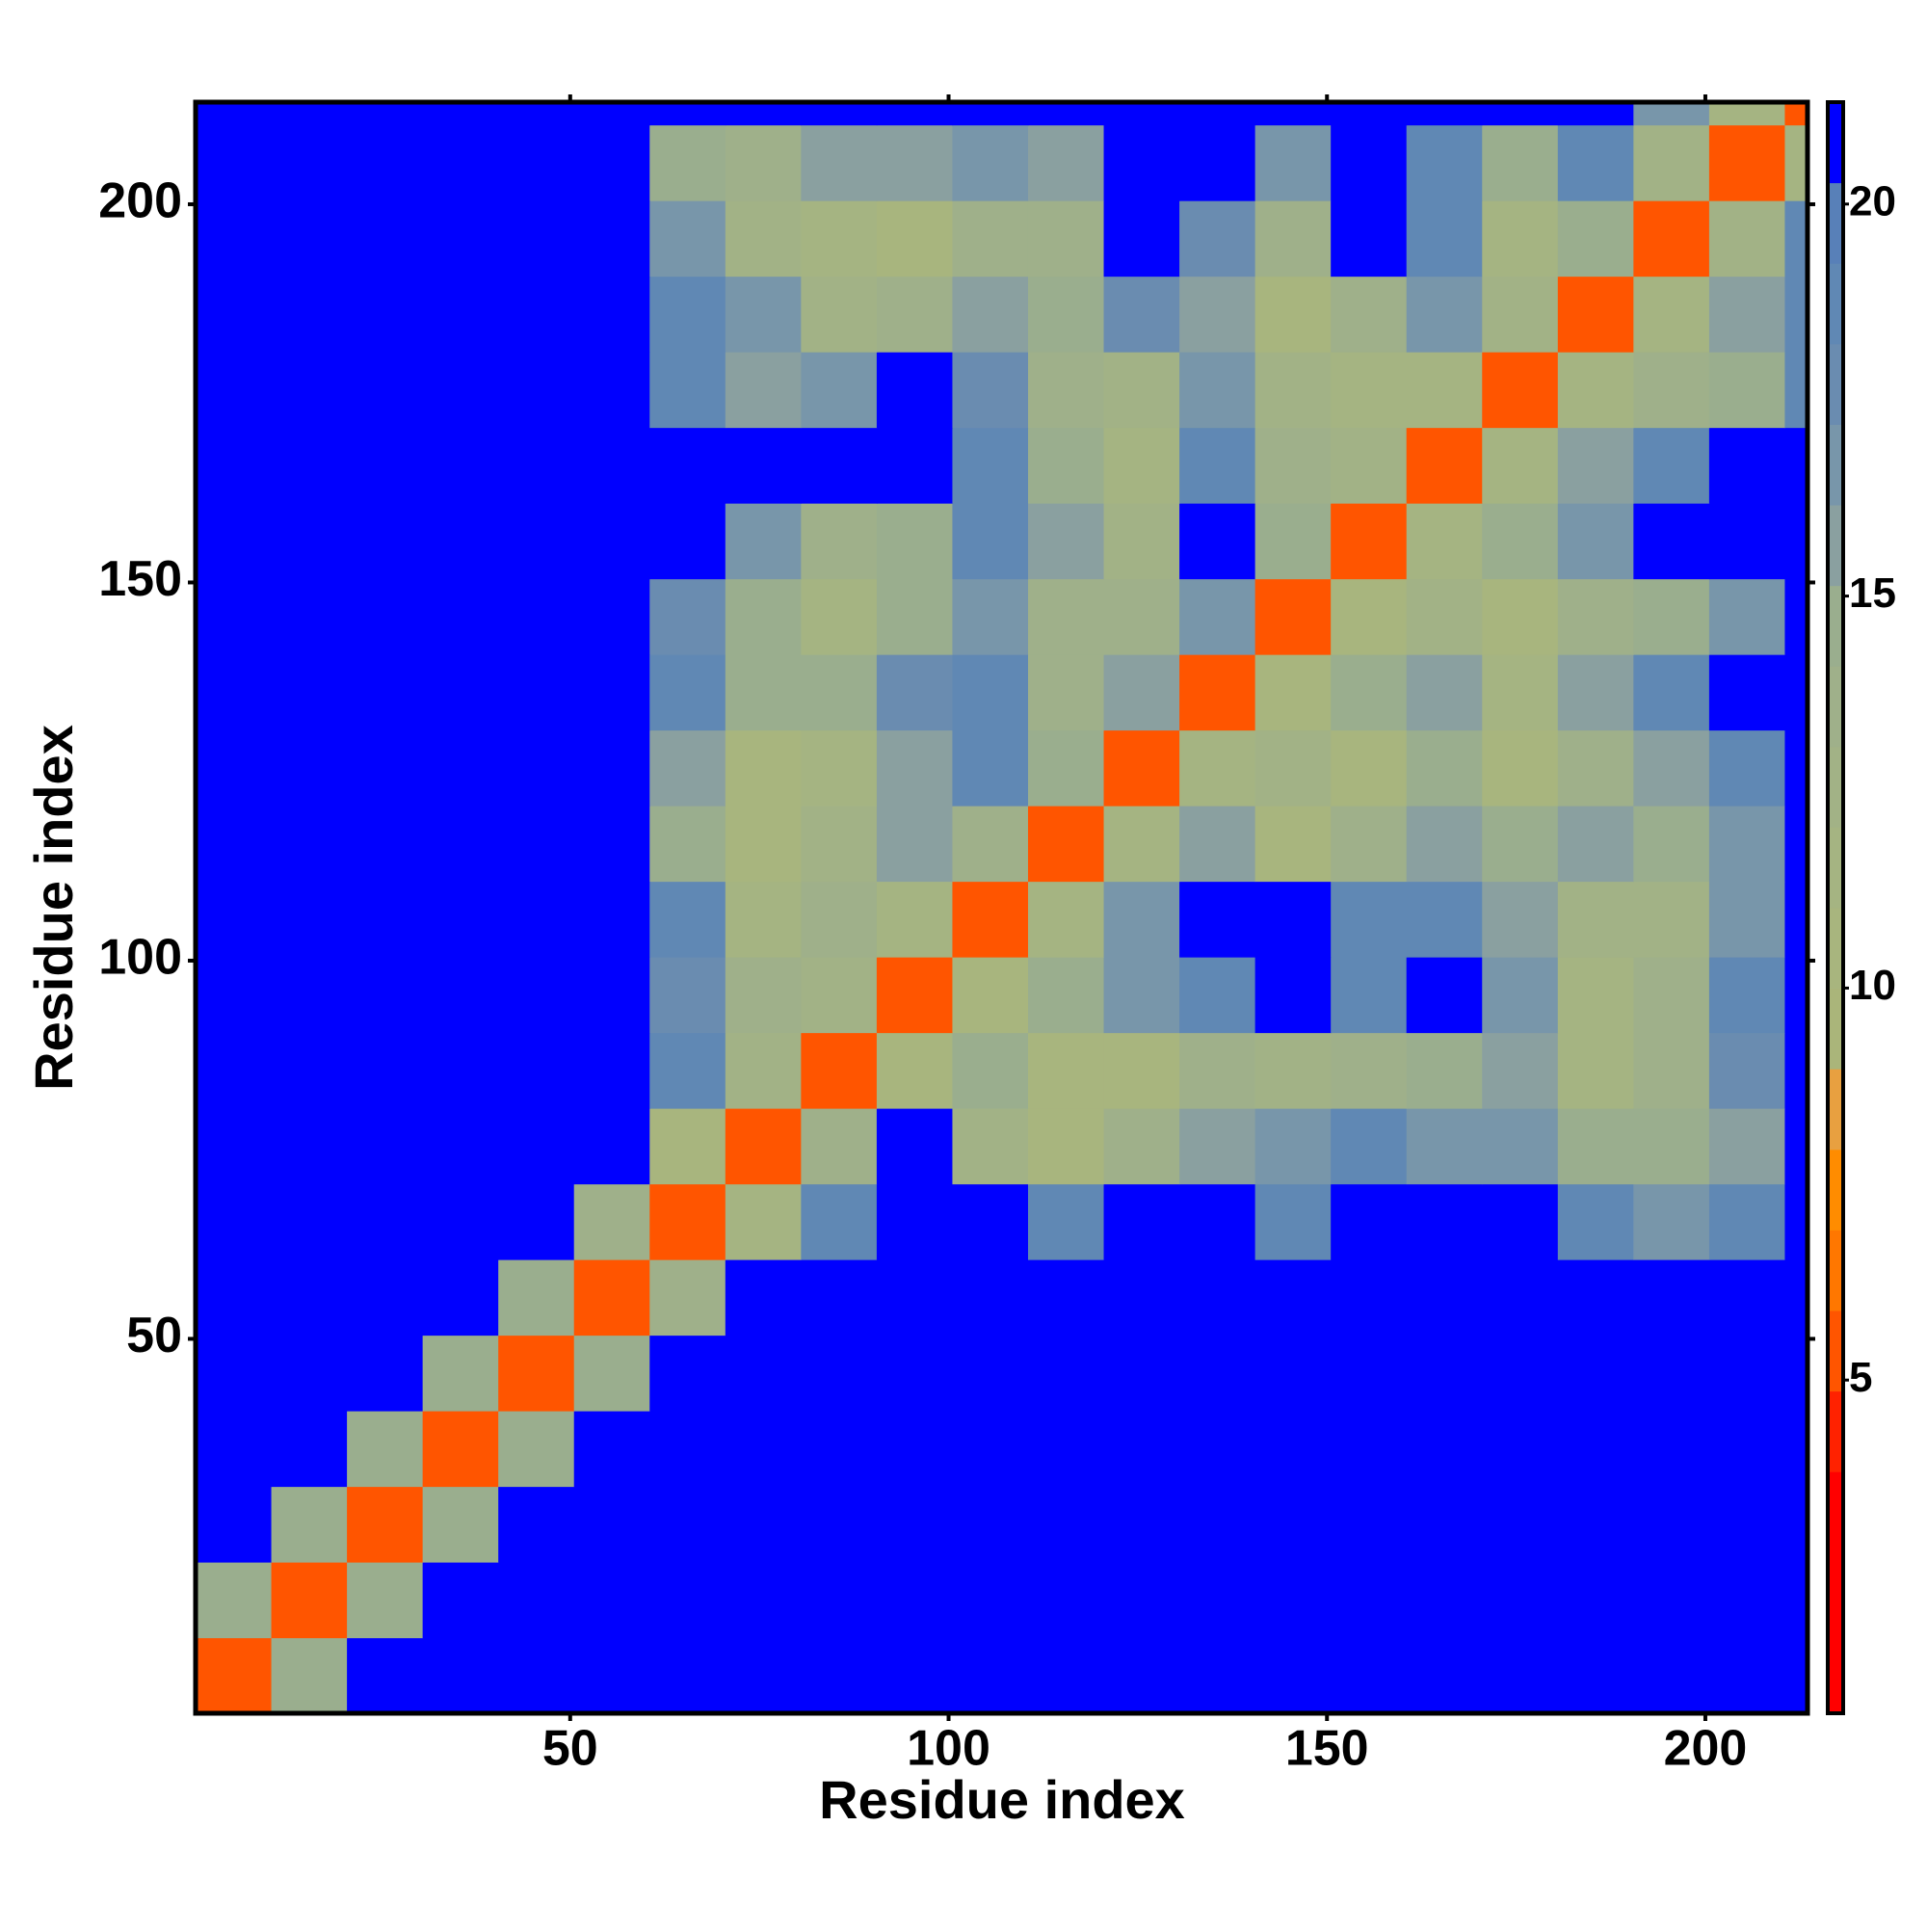  Describe the element at coordinates (154, 1335) in the screenshot. I see `y-tick-label: 50` at that location.